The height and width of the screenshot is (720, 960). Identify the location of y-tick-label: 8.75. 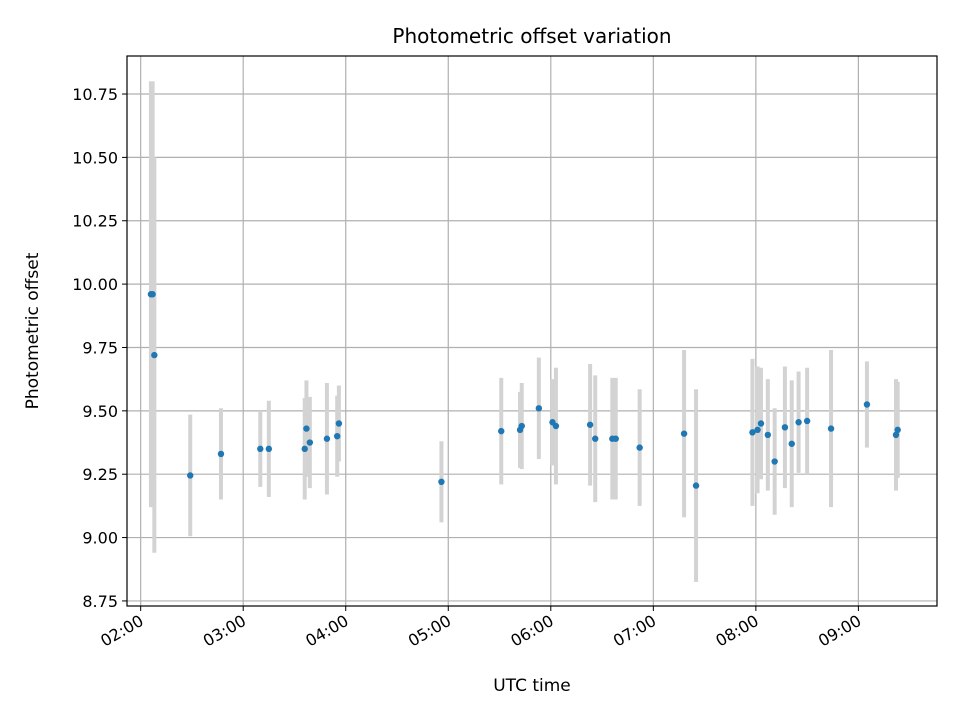
(100, 601).